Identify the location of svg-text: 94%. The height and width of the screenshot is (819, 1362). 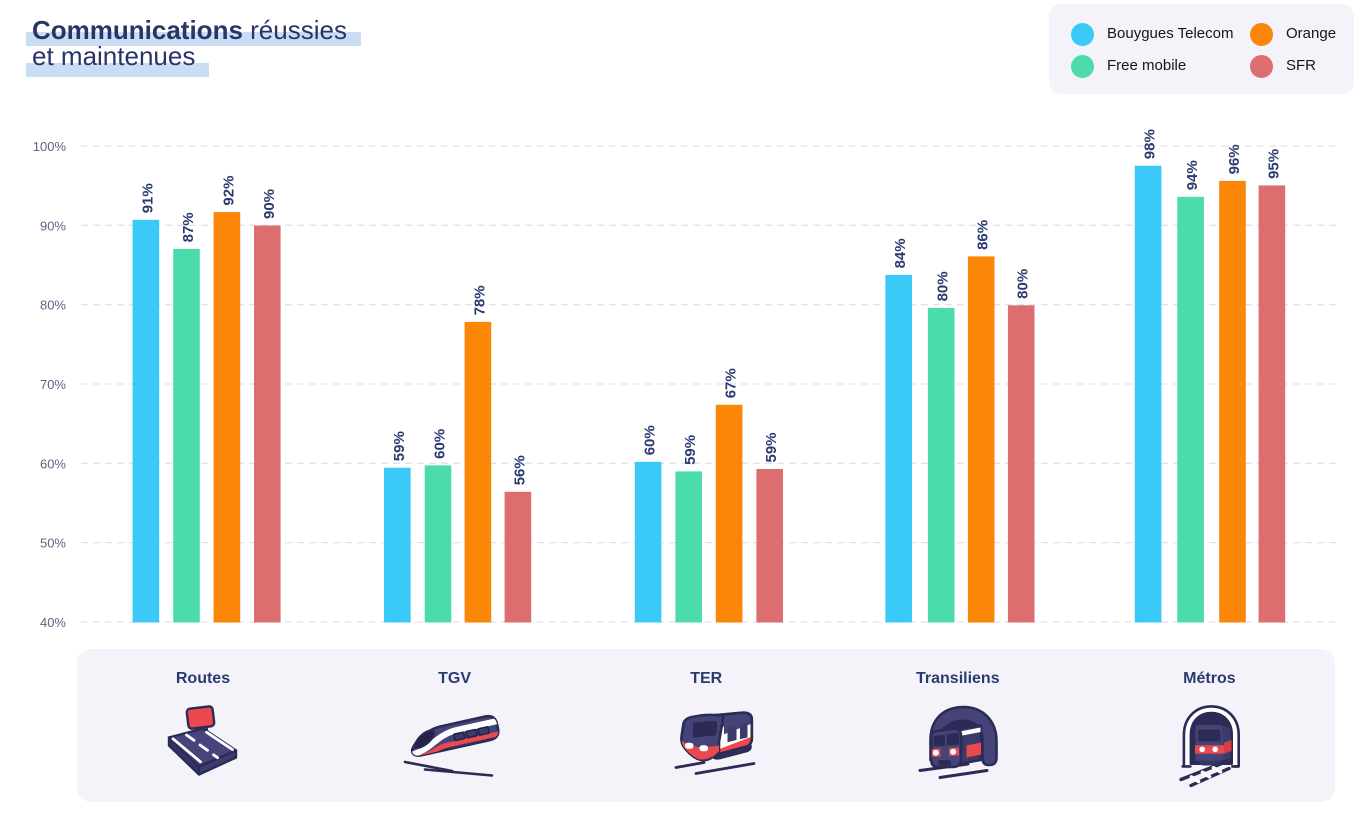
(1192, 175).